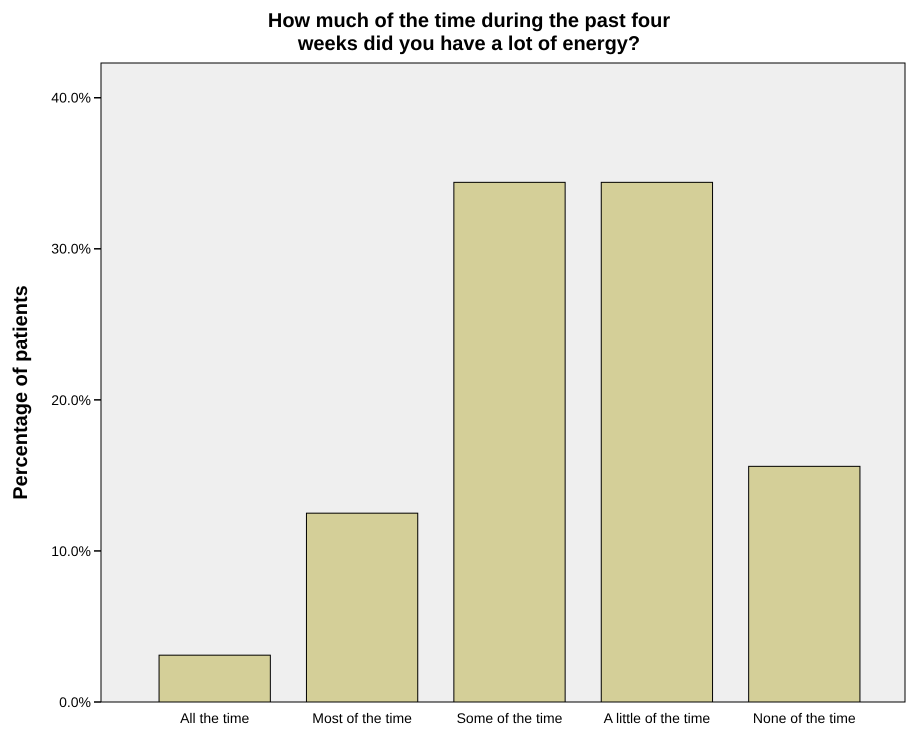 The width and height of the screenshot is (907, 733). What do you see at coordinates (71, 248) in the screenshot?
I see `y-tick-label: 30.0%` at bounding box center [71, 248].